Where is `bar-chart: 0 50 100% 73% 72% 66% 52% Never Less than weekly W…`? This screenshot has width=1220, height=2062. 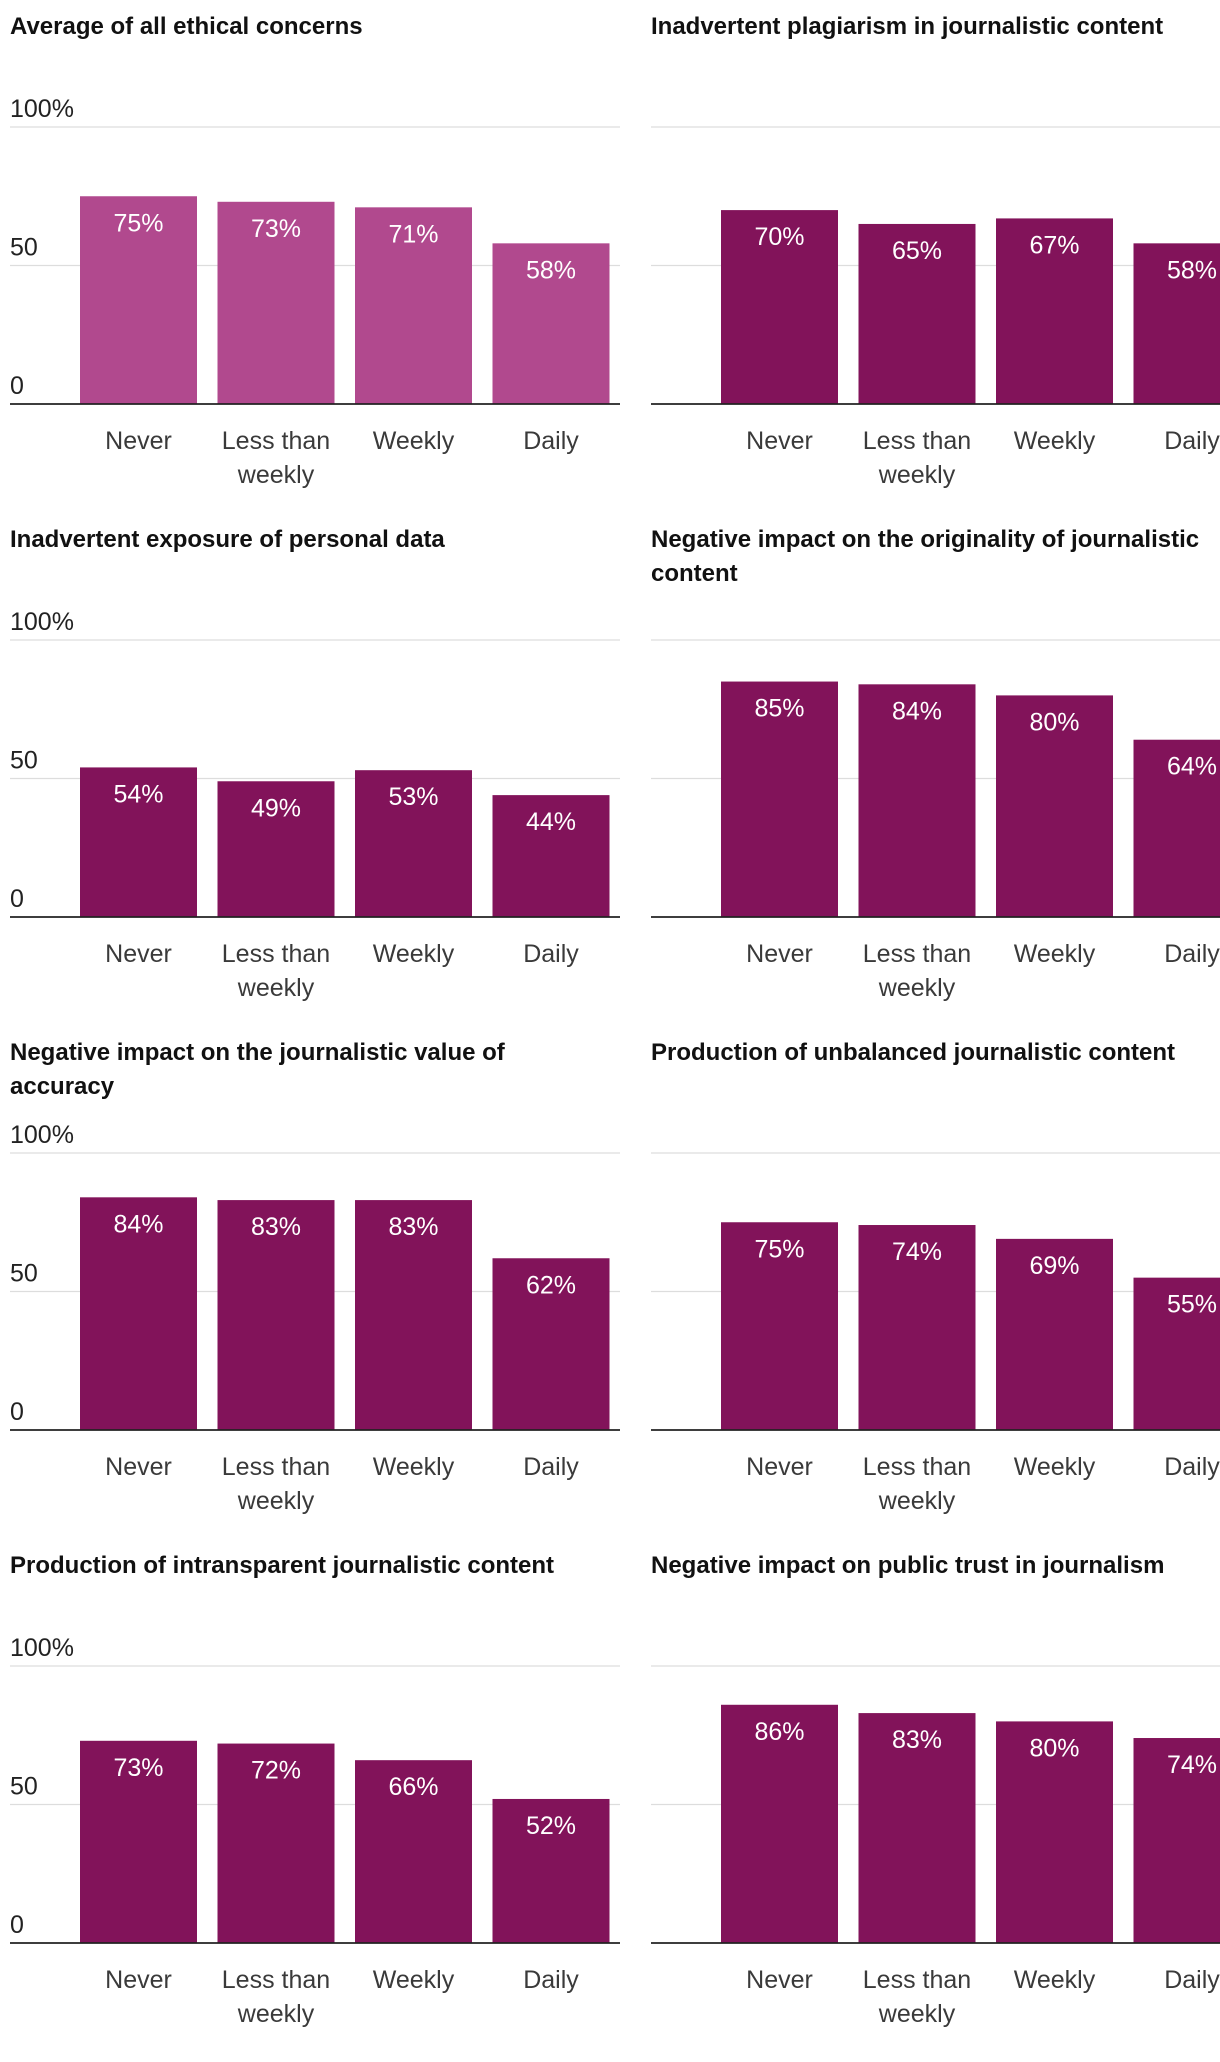 bar-chart: 0 50 100% 73% 72% 66% 52% Never Less than weekly W… is located at coordinates (315, 1831).